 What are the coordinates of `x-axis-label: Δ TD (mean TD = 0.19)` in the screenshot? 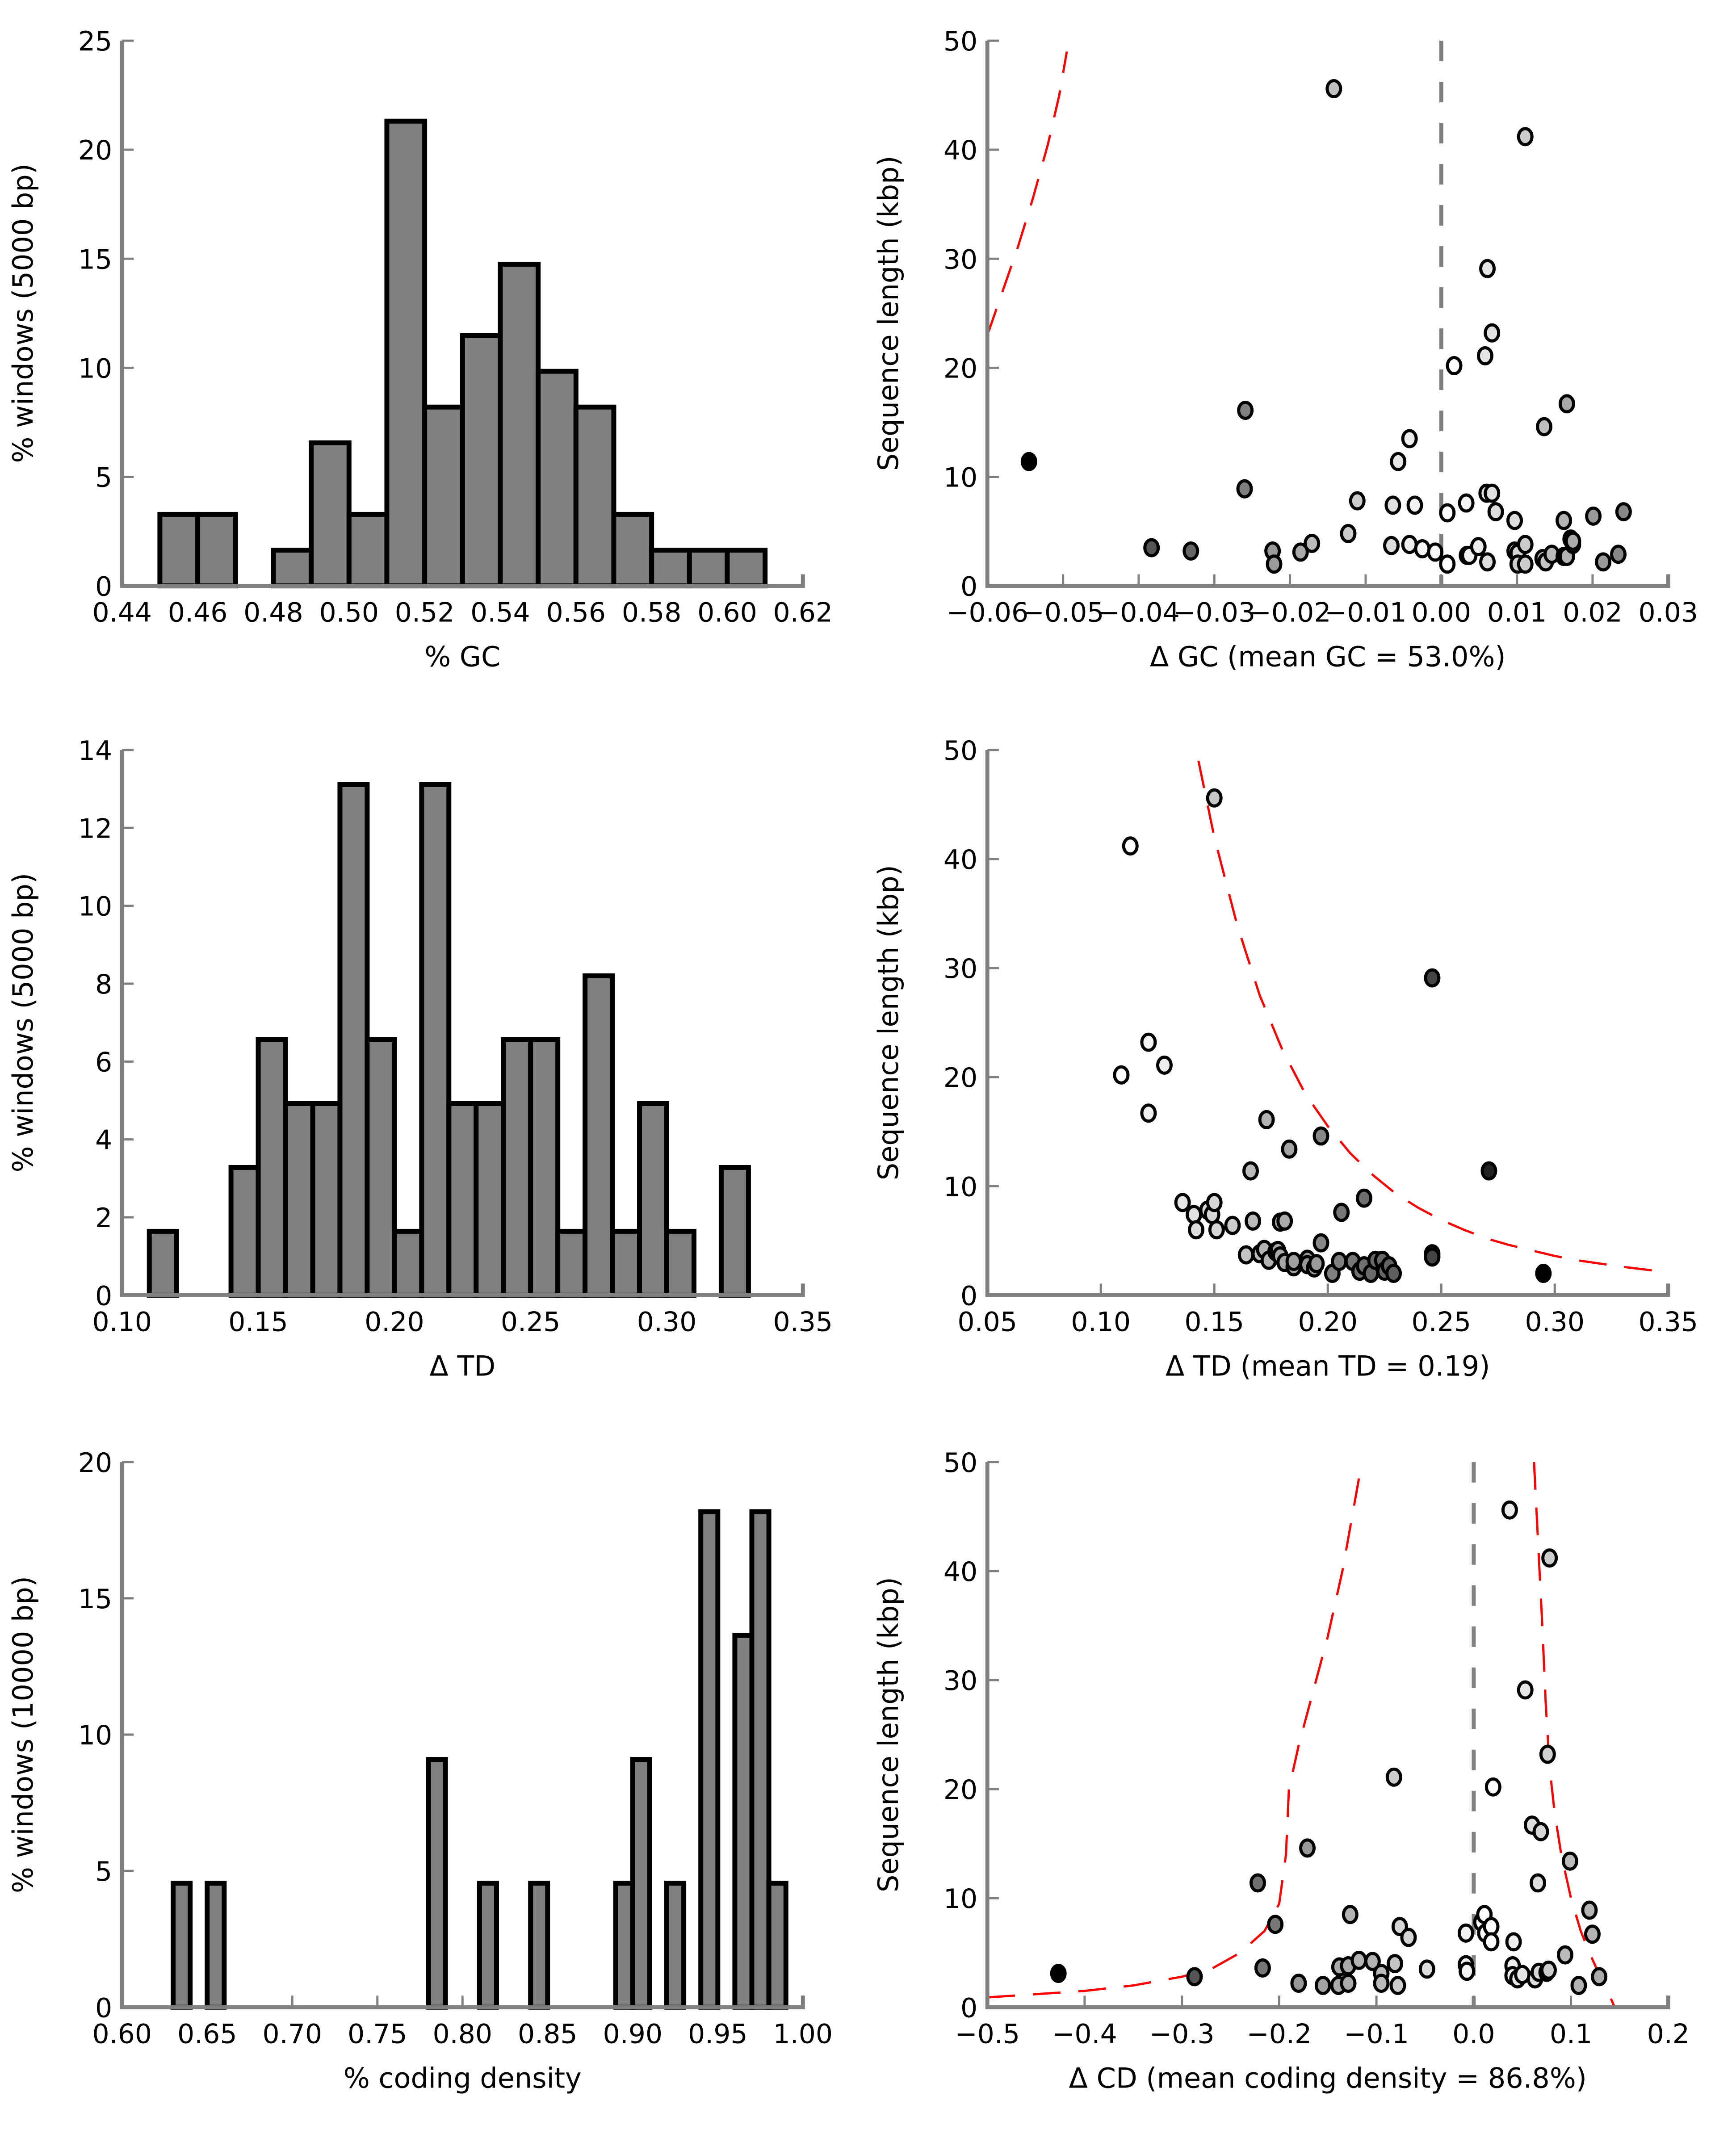 It's located at (1328, 1366).